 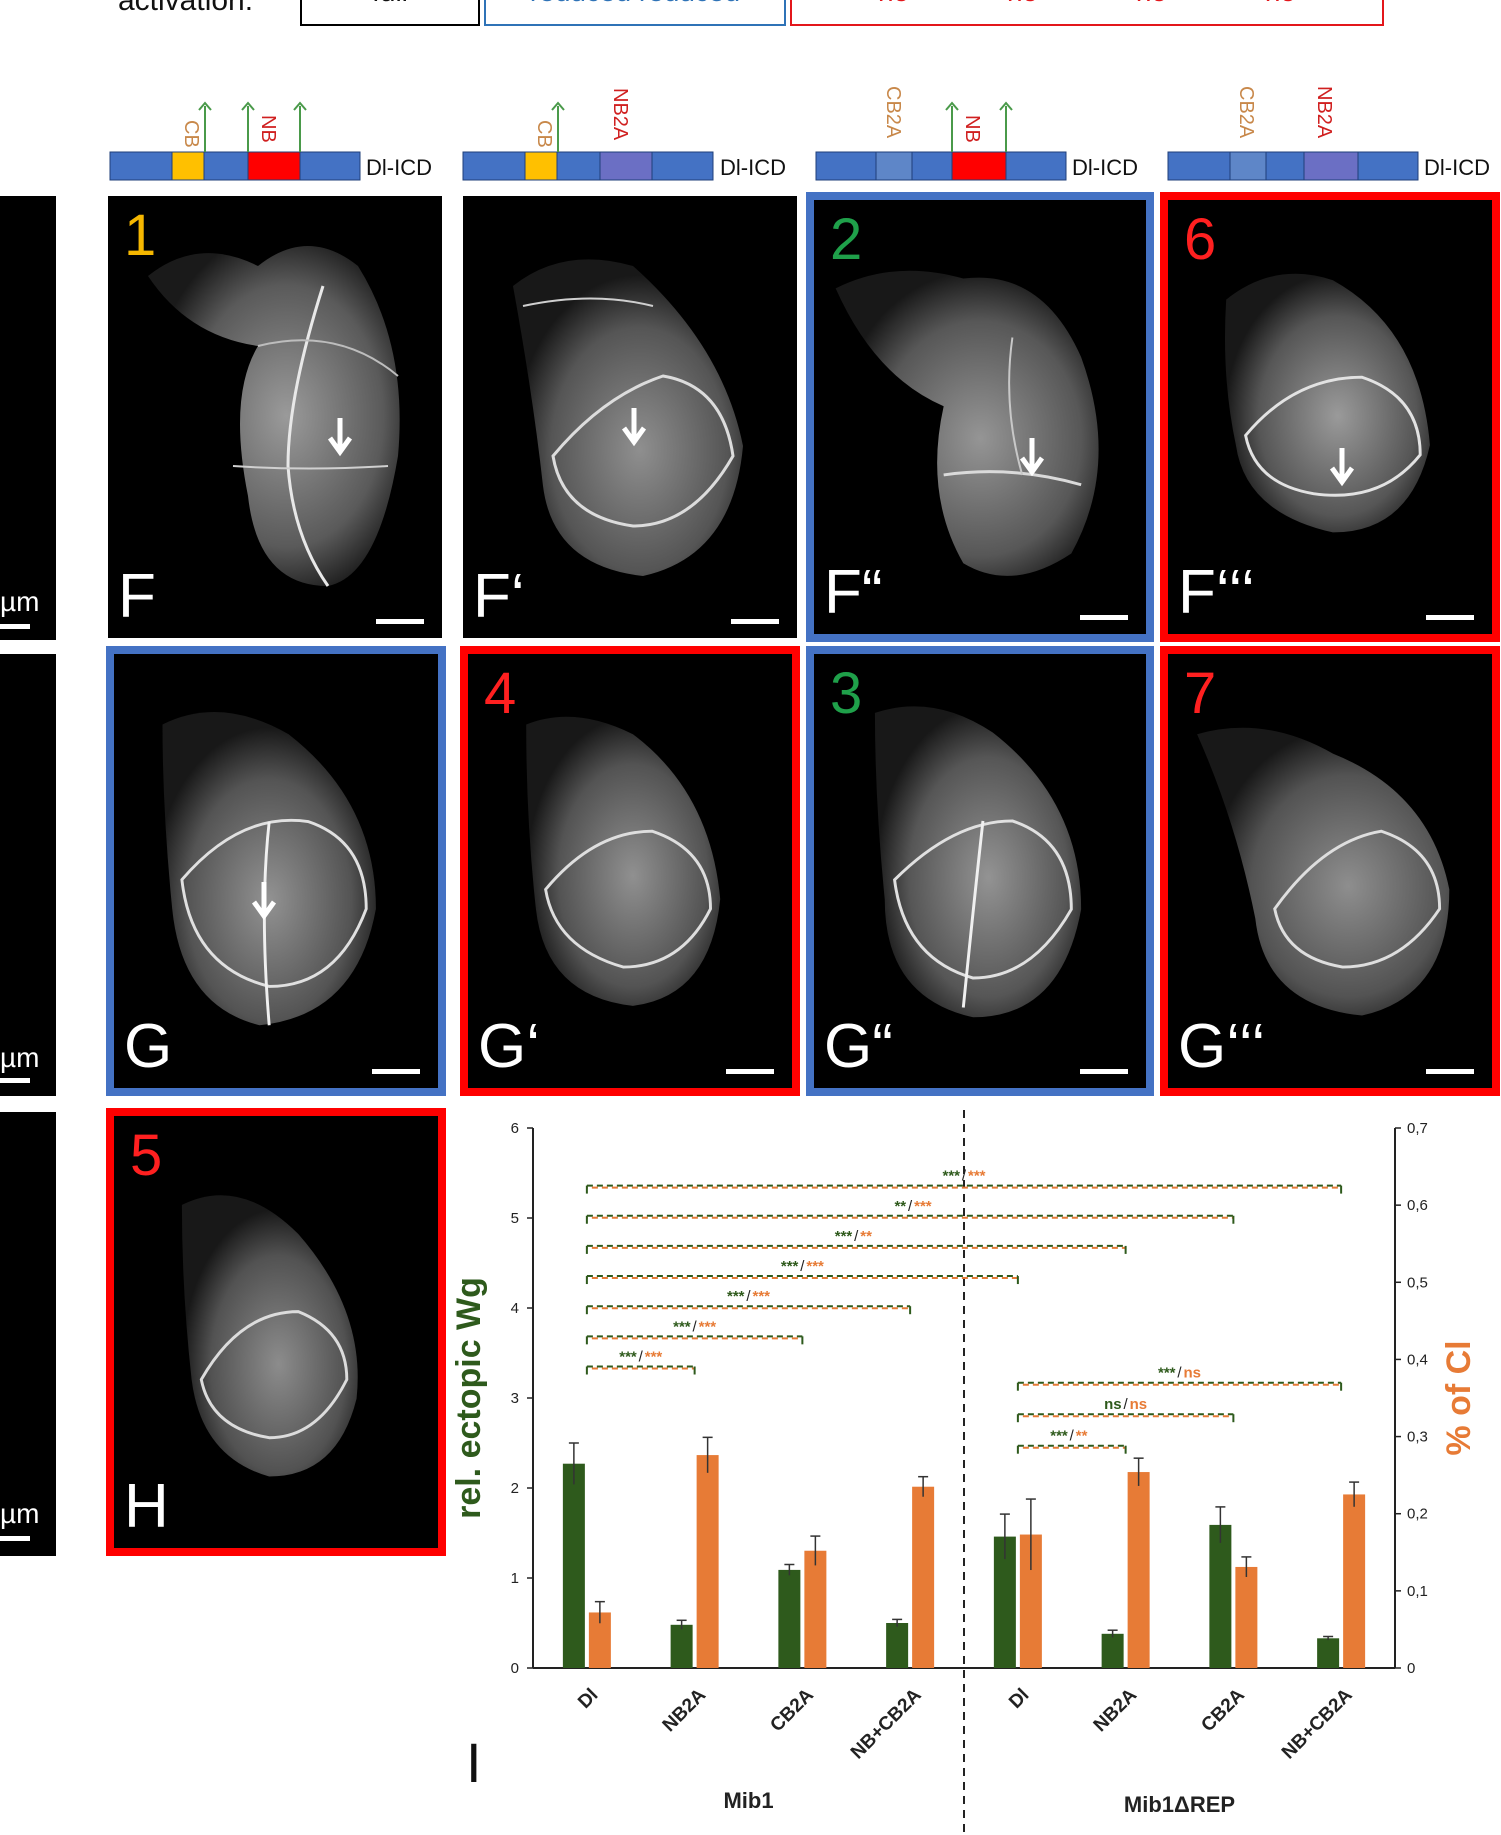 I want to click on construct-3: CB2A NB Dl-ICD, so click(x=976, y=133).